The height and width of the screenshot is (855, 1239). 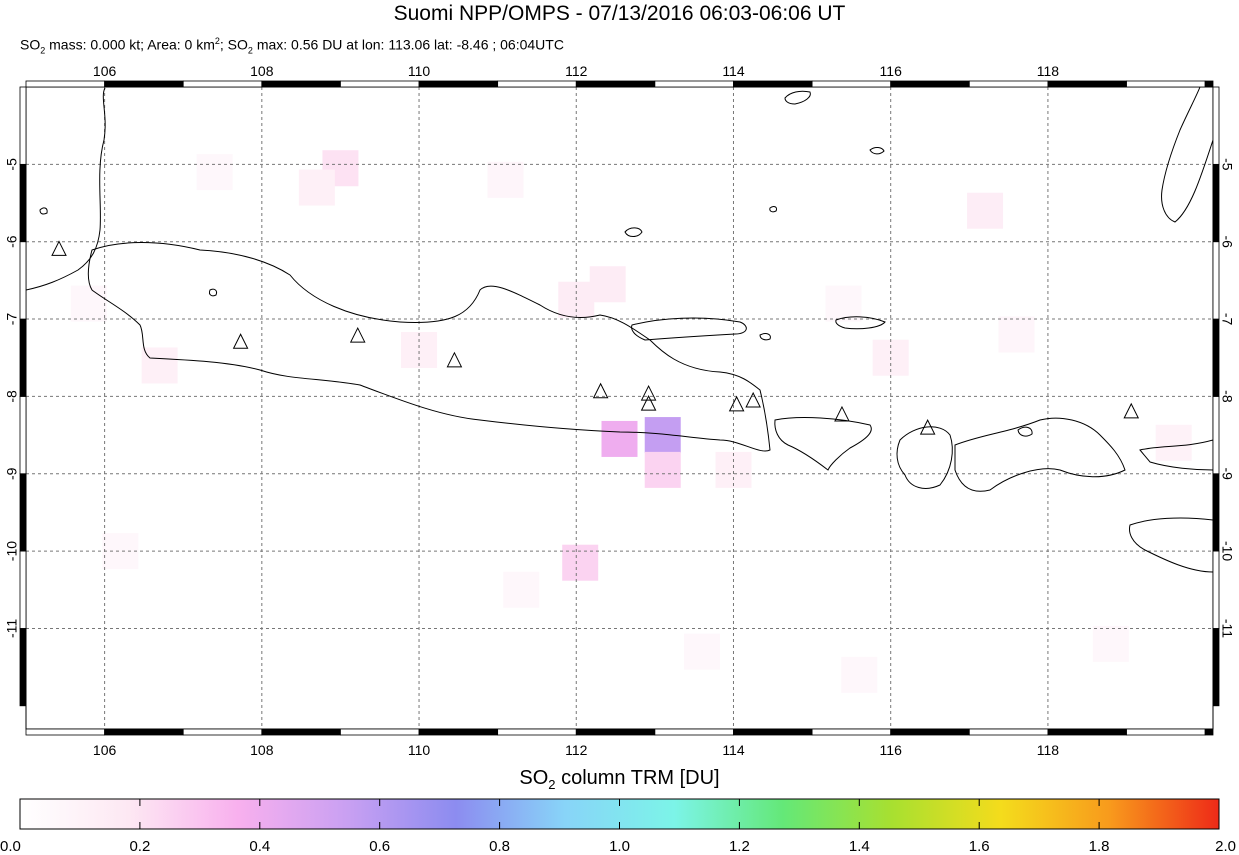 What do you see at coordinates (979, 846) in the screenshot?
I see `colorbar-tick-label: 1.6` at bounding box center [979, 846].